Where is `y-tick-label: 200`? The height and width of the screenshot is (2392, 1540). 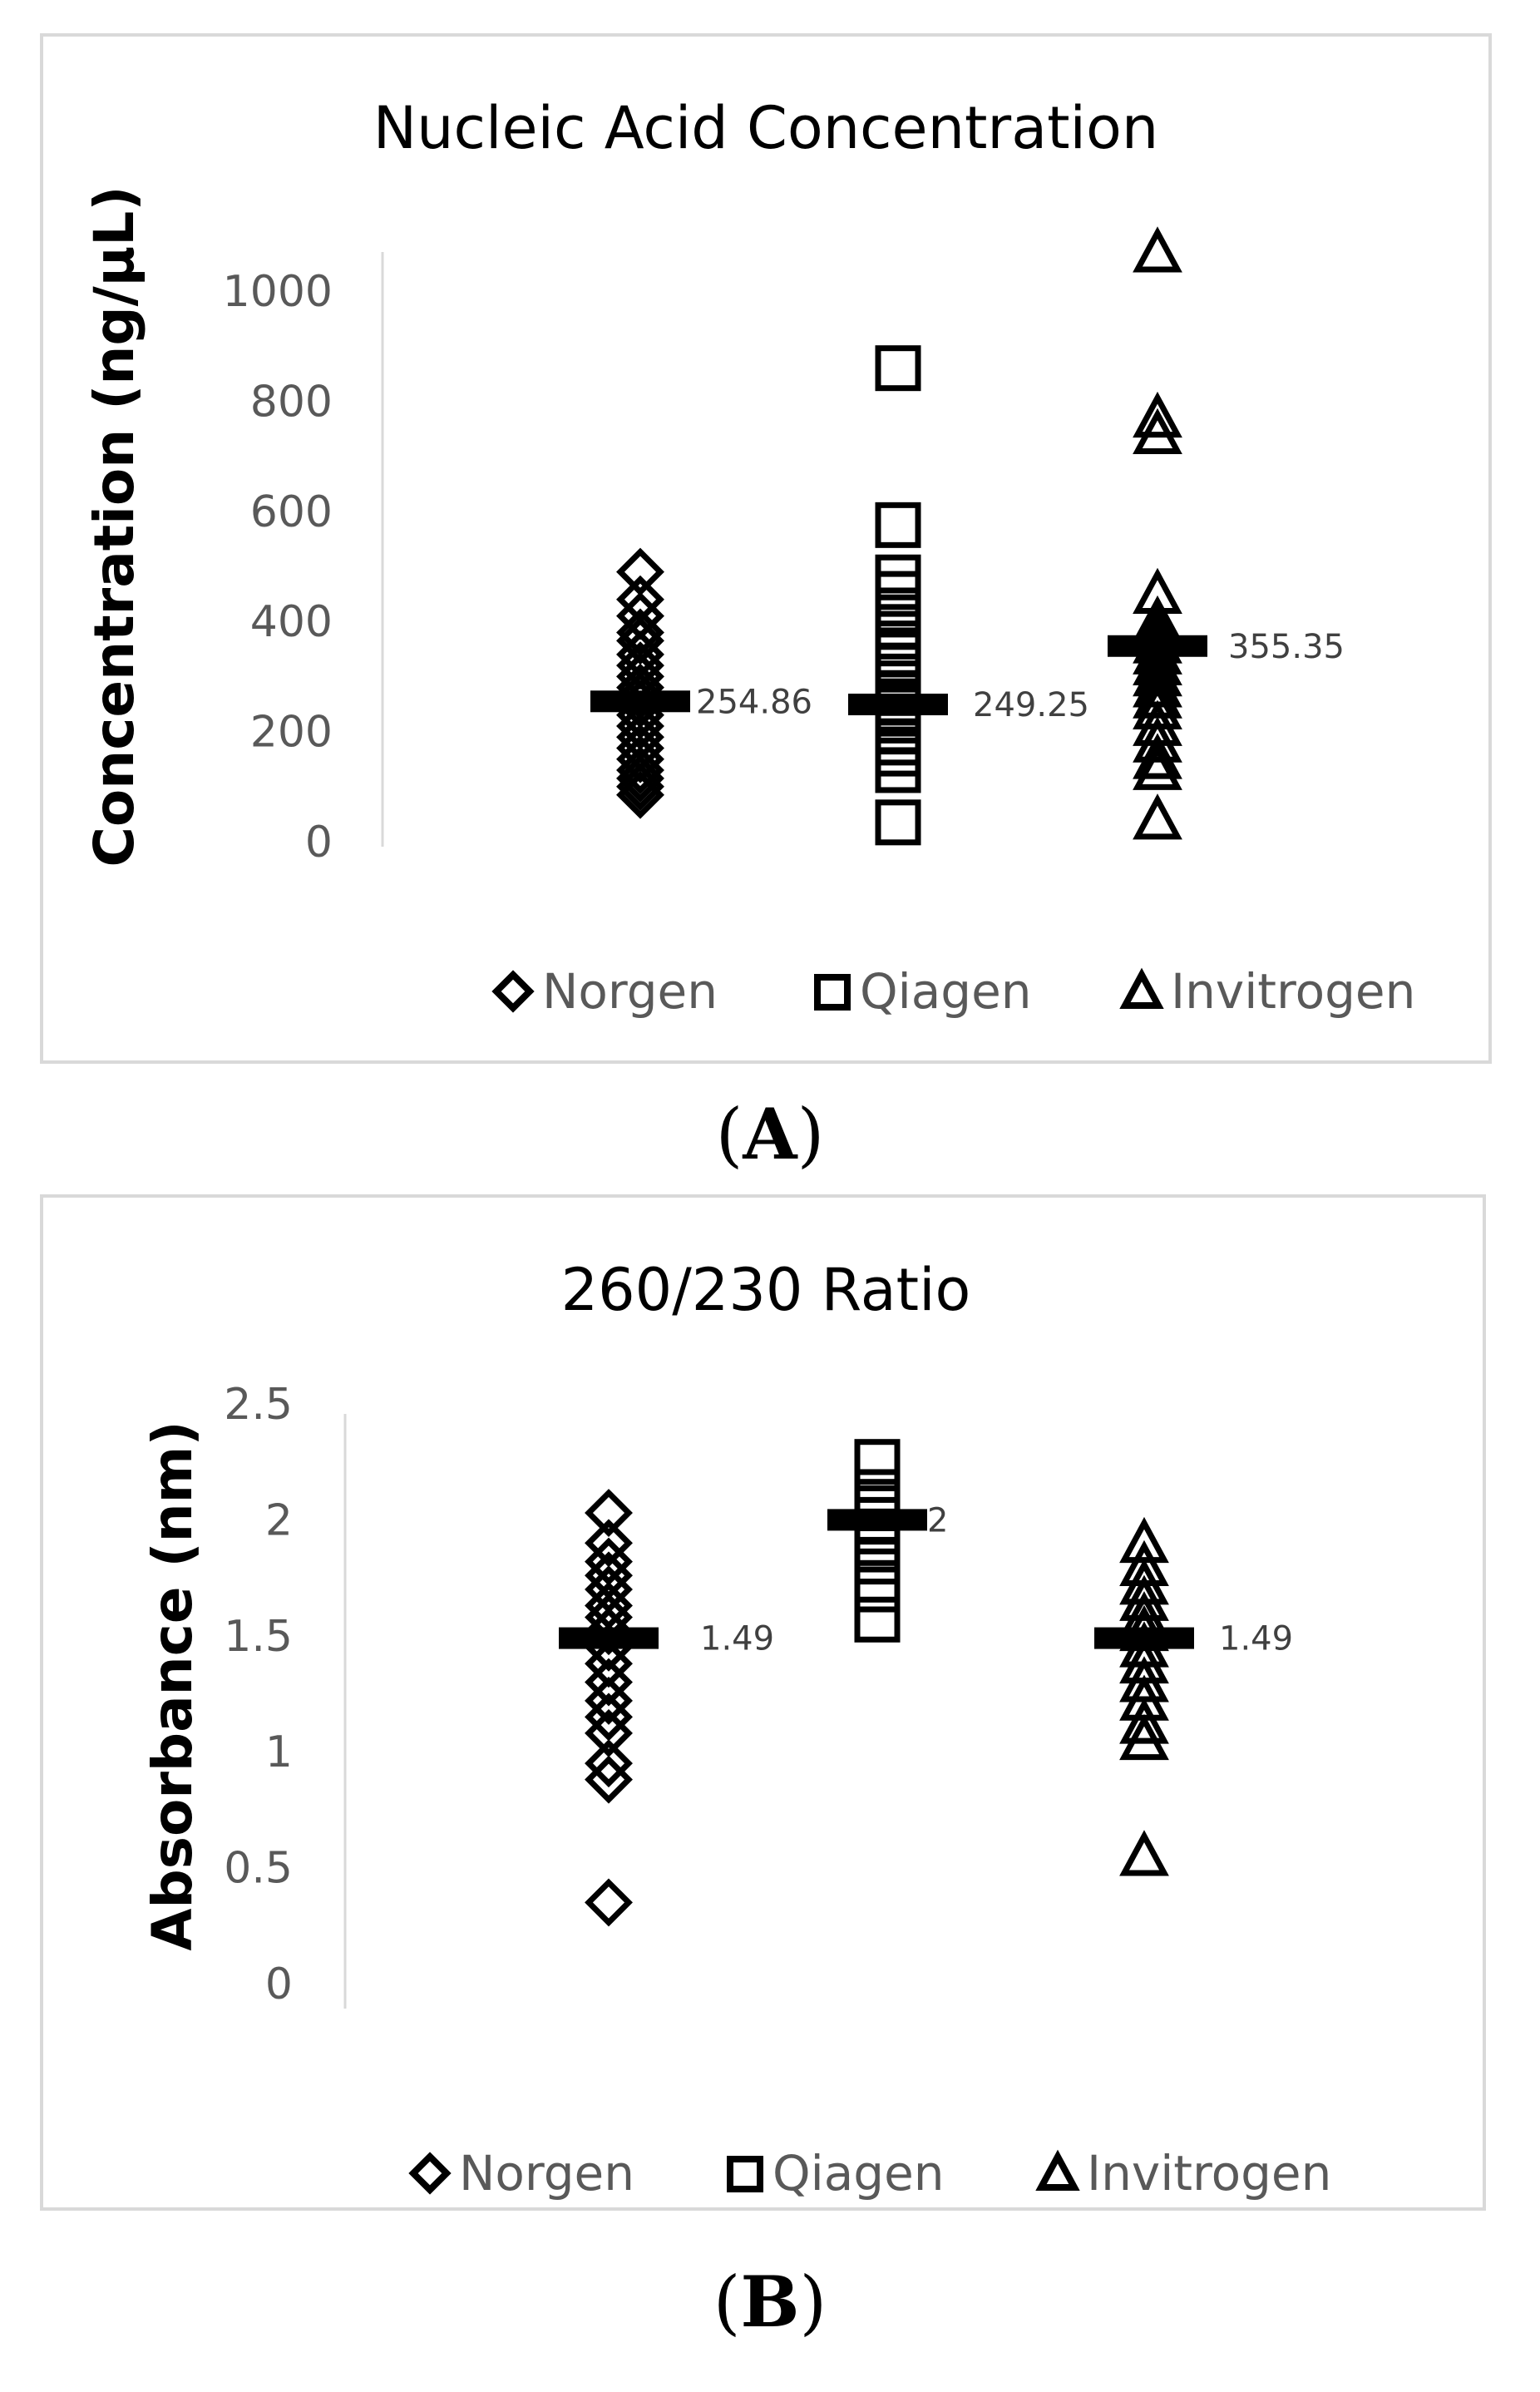 y-tick-label: 200 is located at coordinates (291, 733).